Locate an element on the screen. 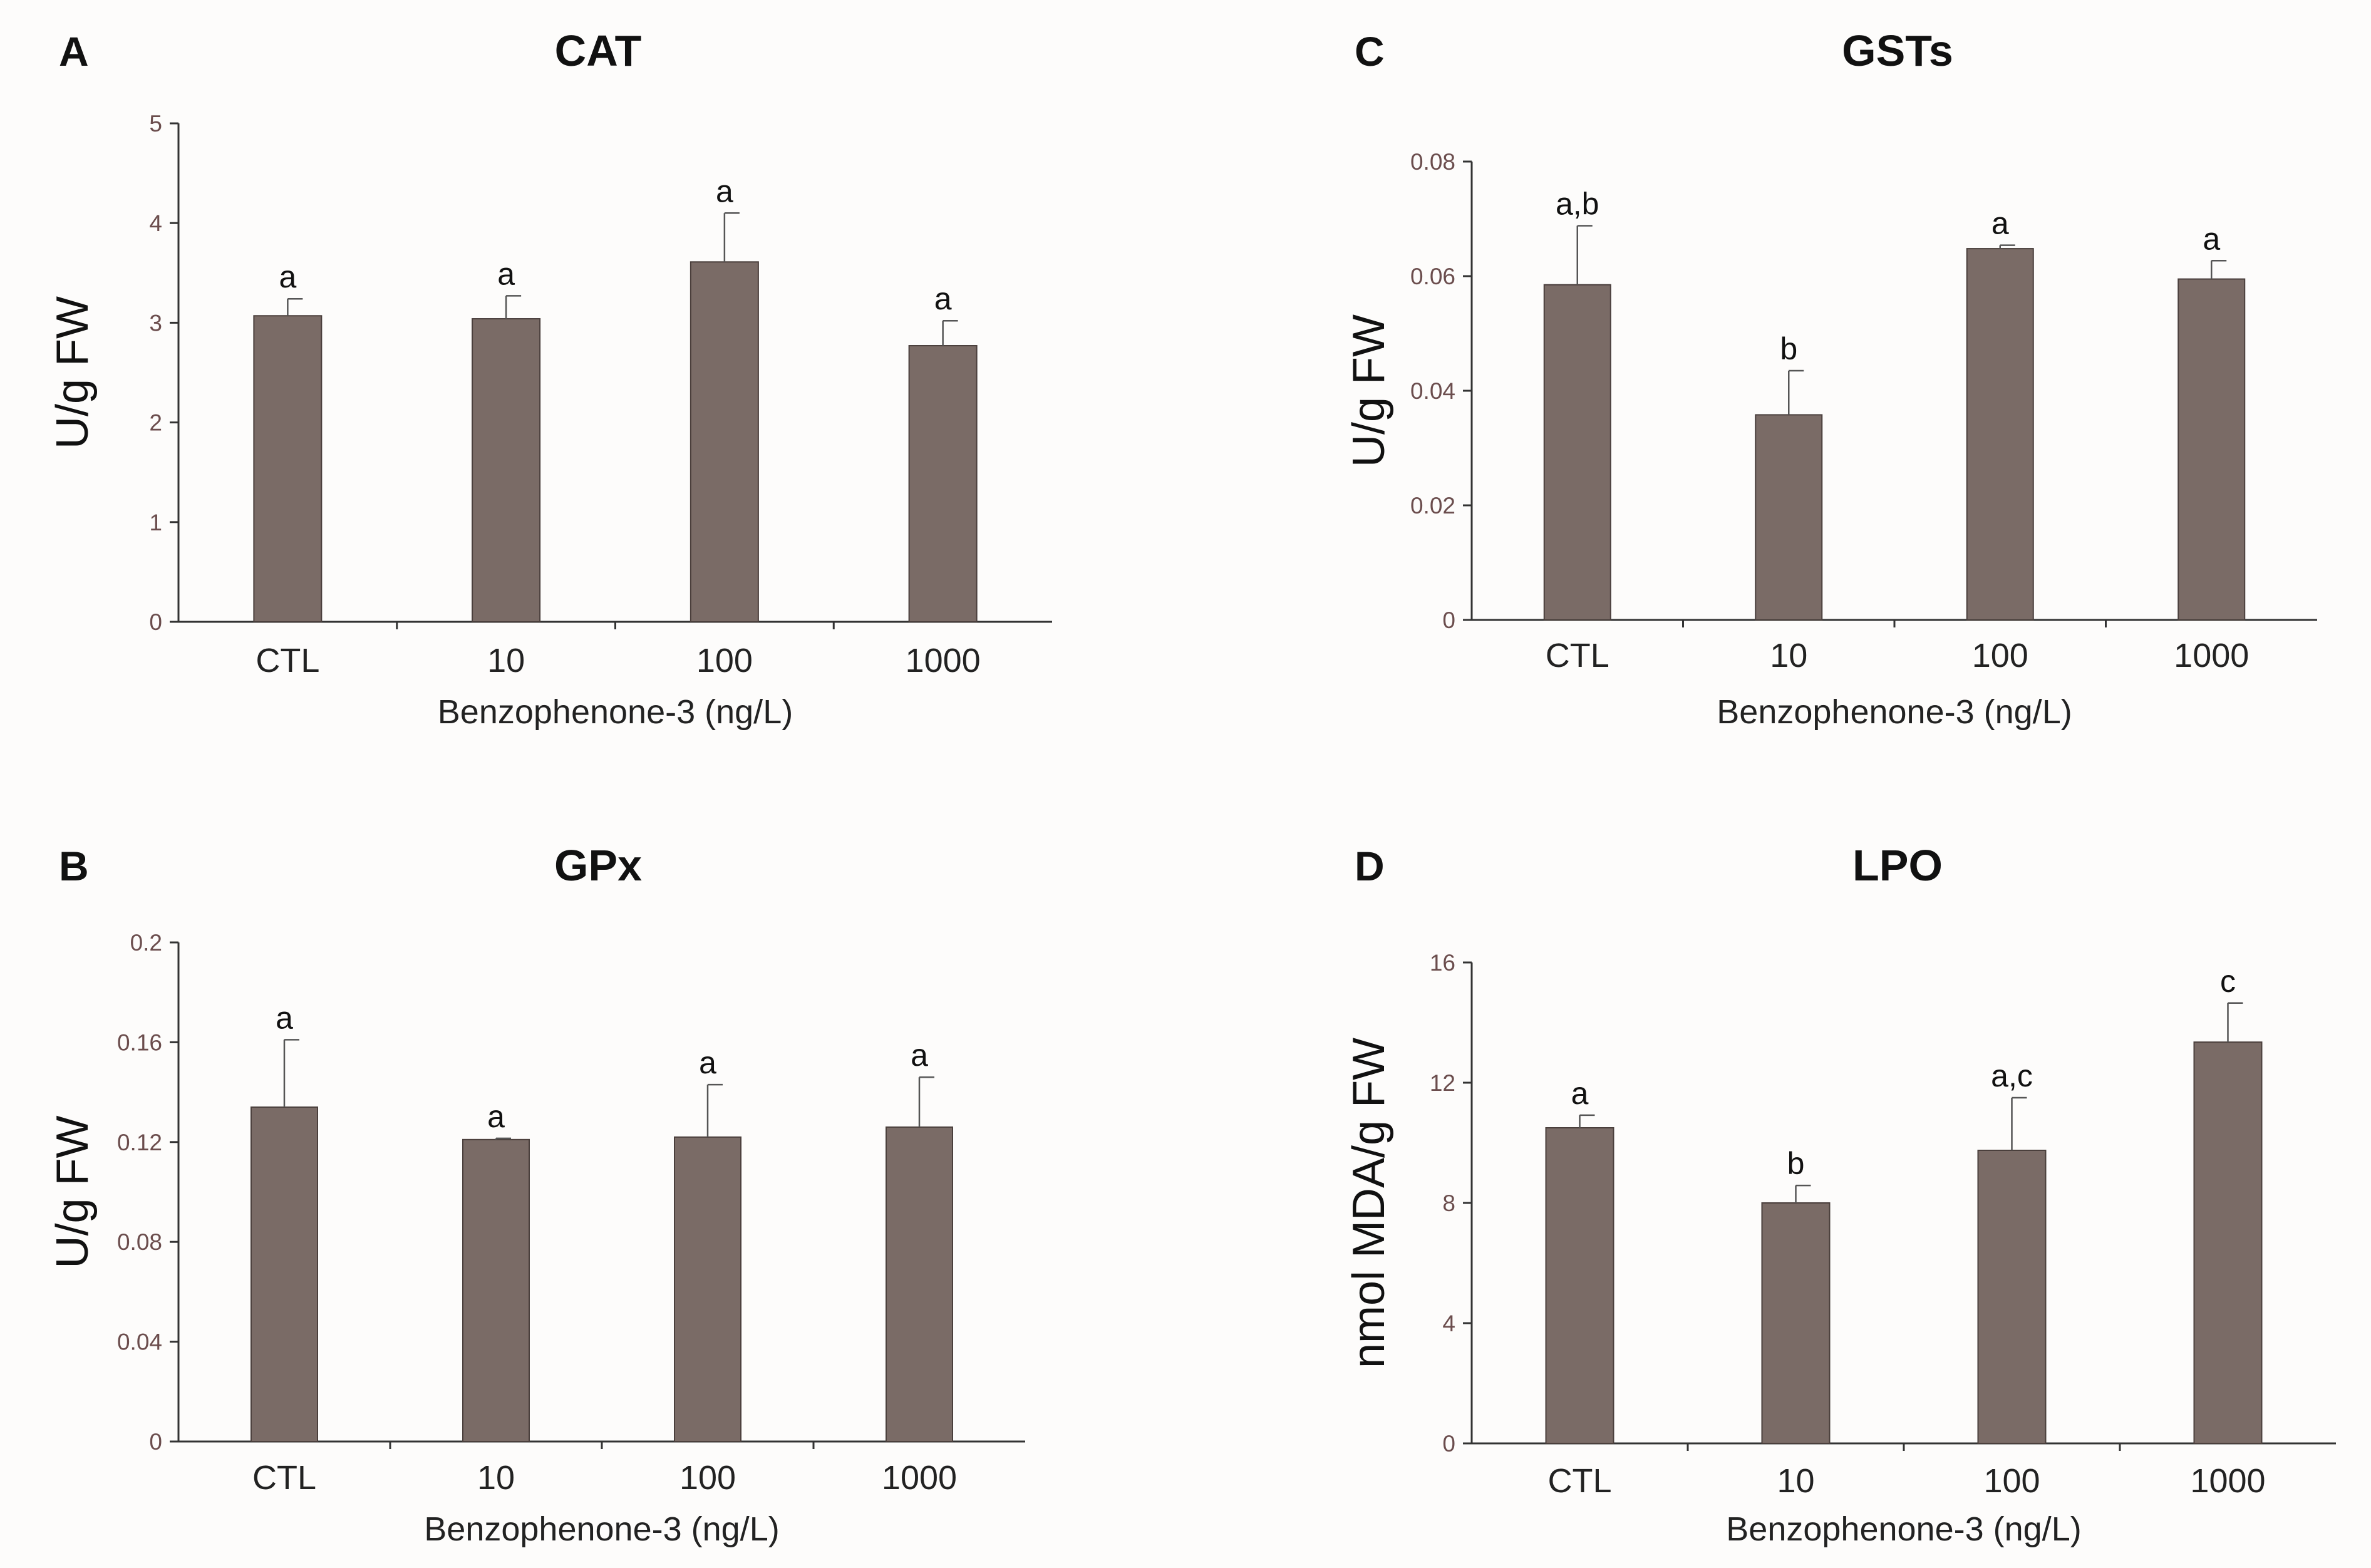 Image resolution: width=2371 pixels, height=1568 pixels. significance-label: a,b is located at coordinates (1577, 203).